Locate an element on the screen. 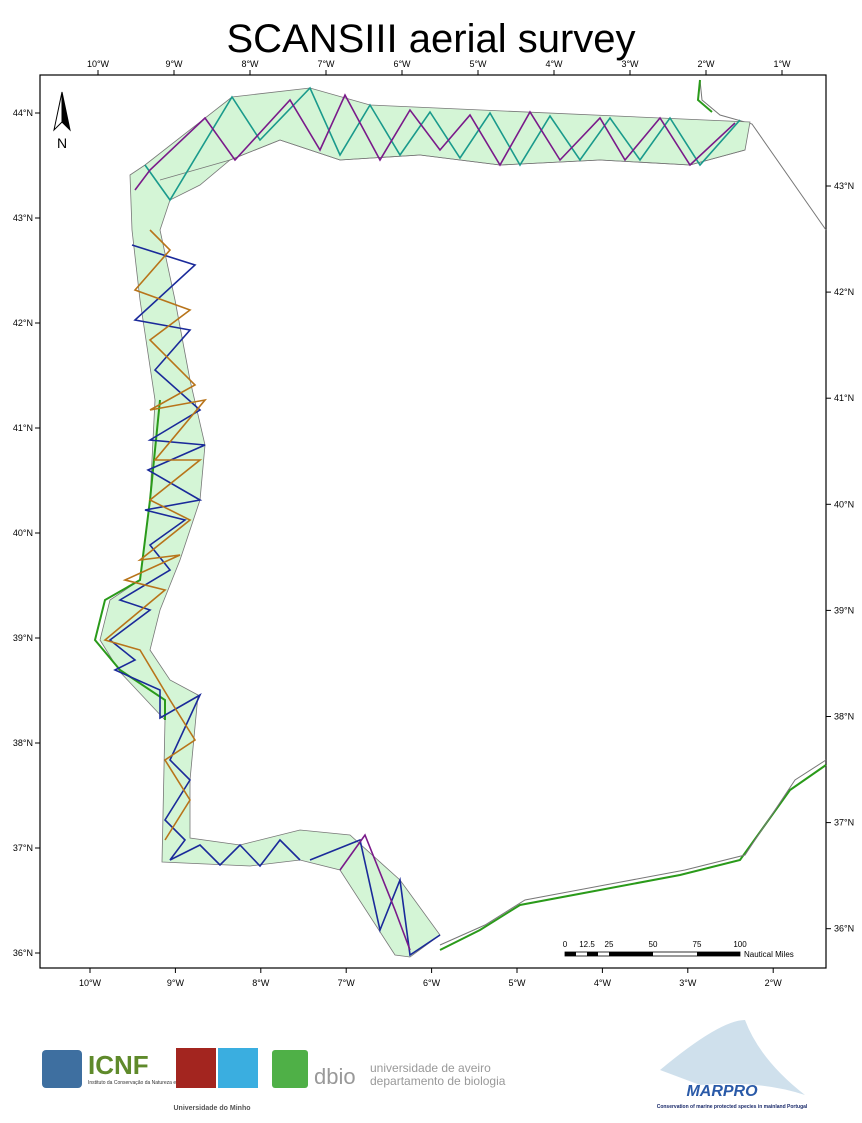 The height and width of the screenshot is (1123, 862). title: SCANSIII aerial survey is located at coordinates (430, 39).